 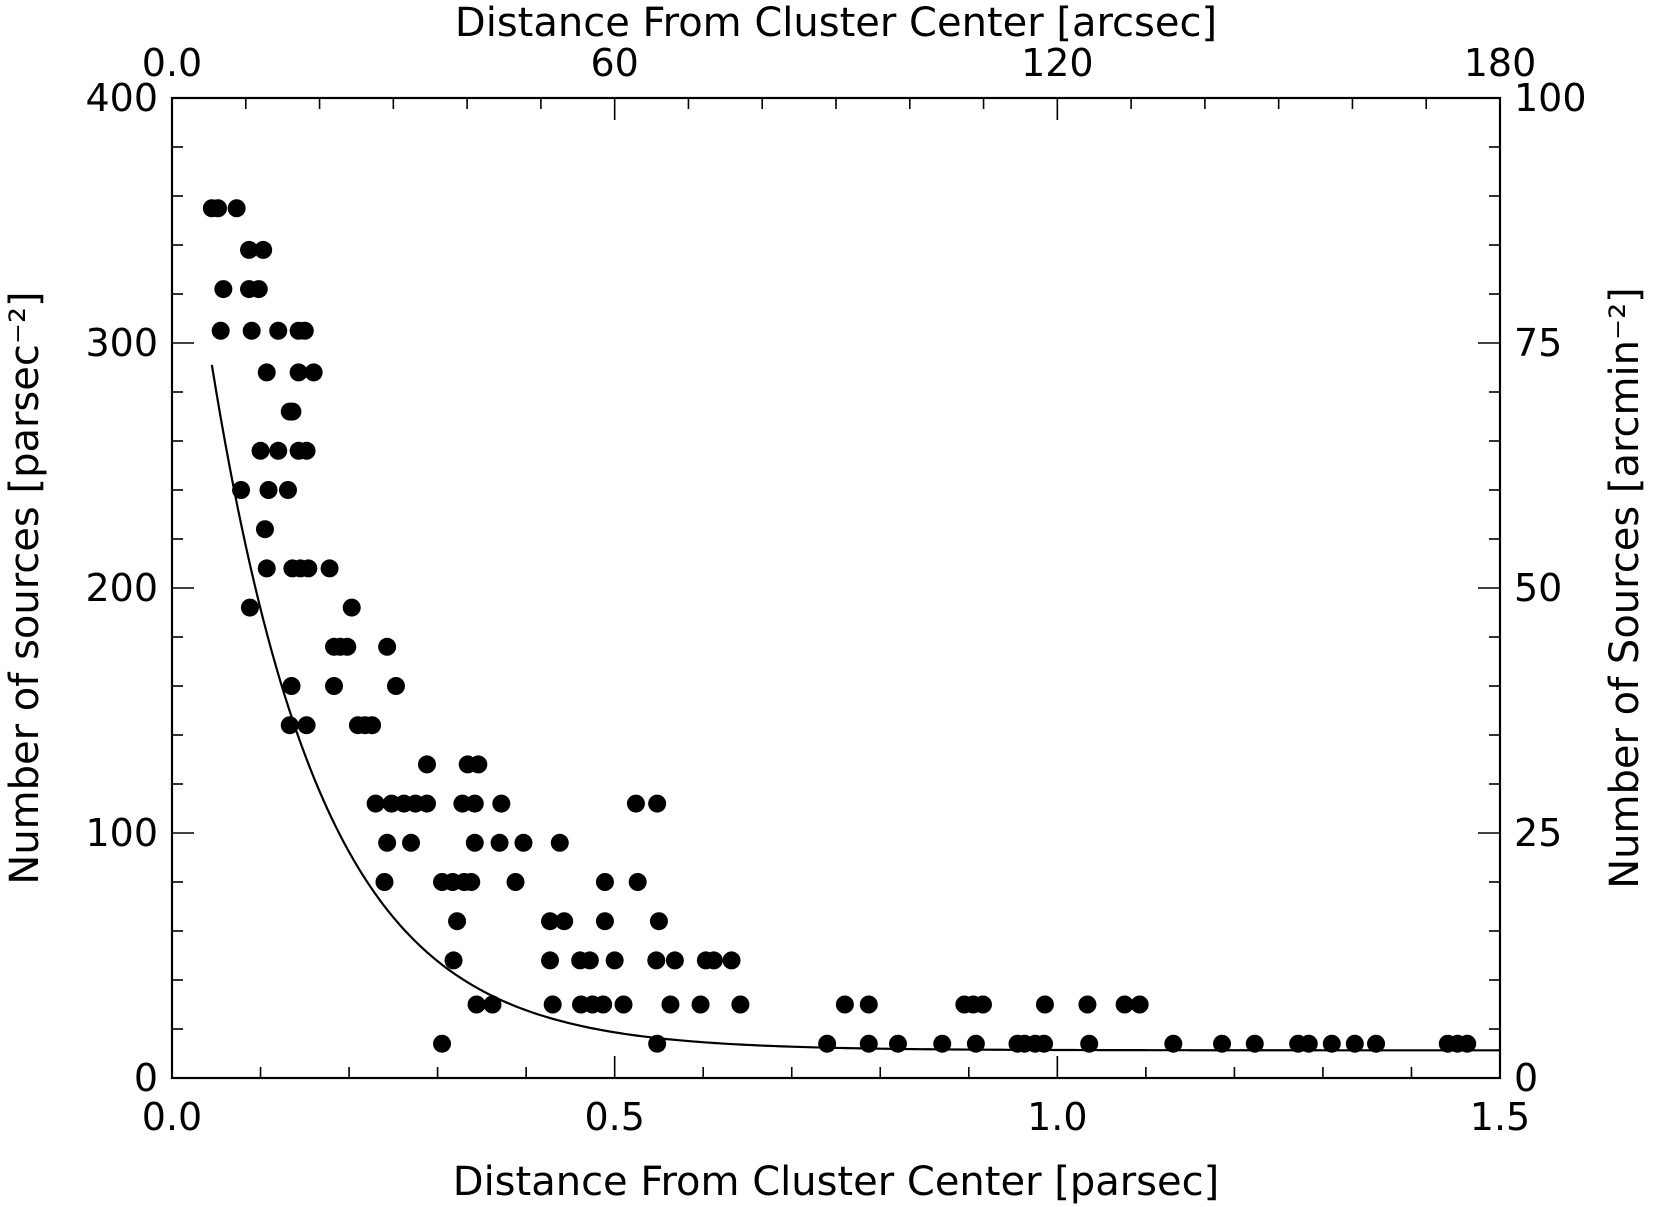 What do you see at coordinates (121, 343) in the screenshot?
I see `y-tick-label: 300` at bounding box center [121, 343].